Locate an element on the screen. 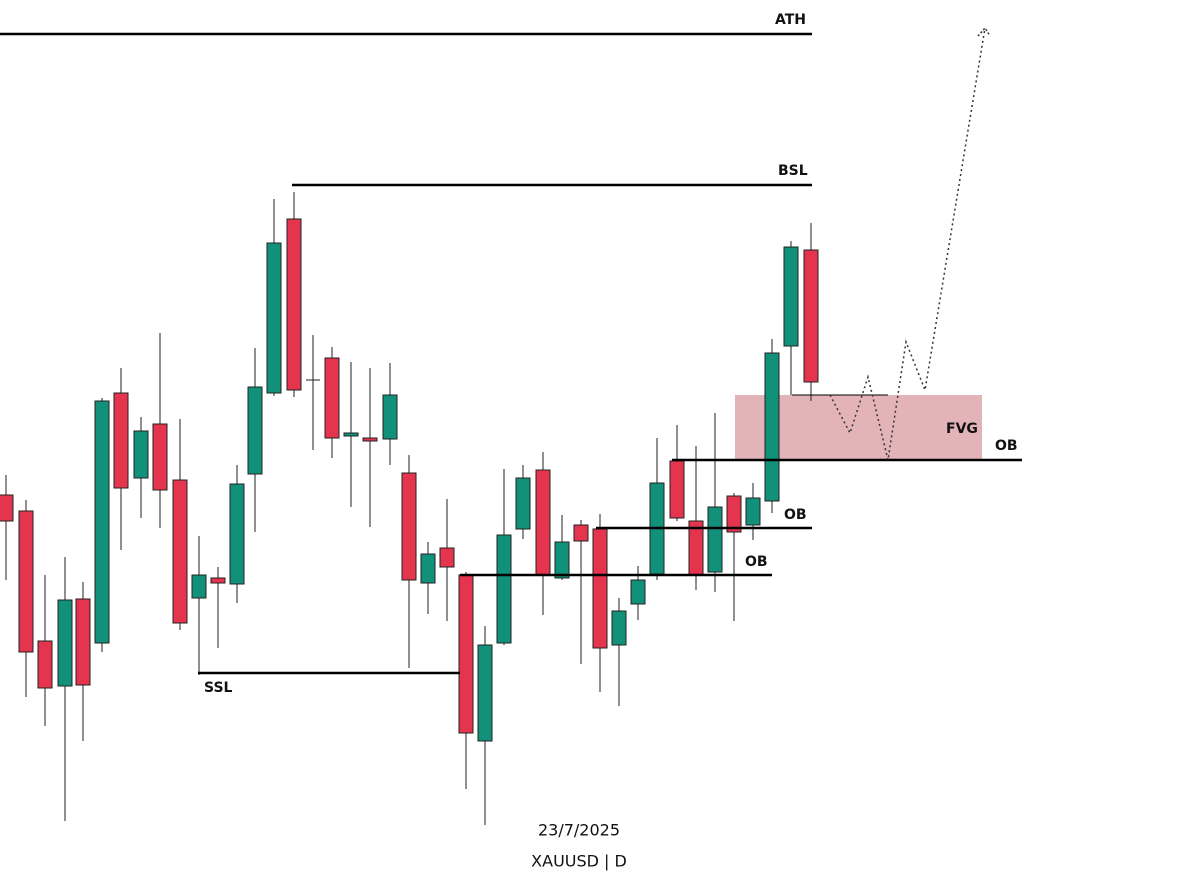 This screenshot has height=888, width=1200. projection-arrow is located at coordinates (984, 31).